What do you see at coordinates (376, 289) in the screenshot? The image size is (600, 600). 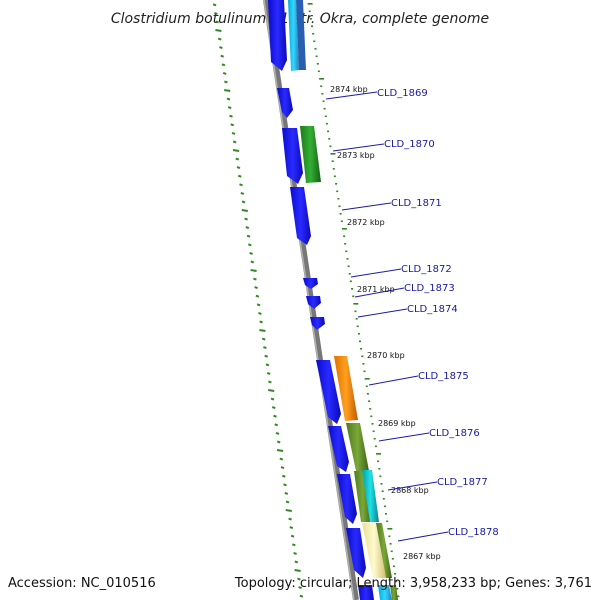 I see `kbp-label: 2871 kbp` at bounding box center [376, 289].